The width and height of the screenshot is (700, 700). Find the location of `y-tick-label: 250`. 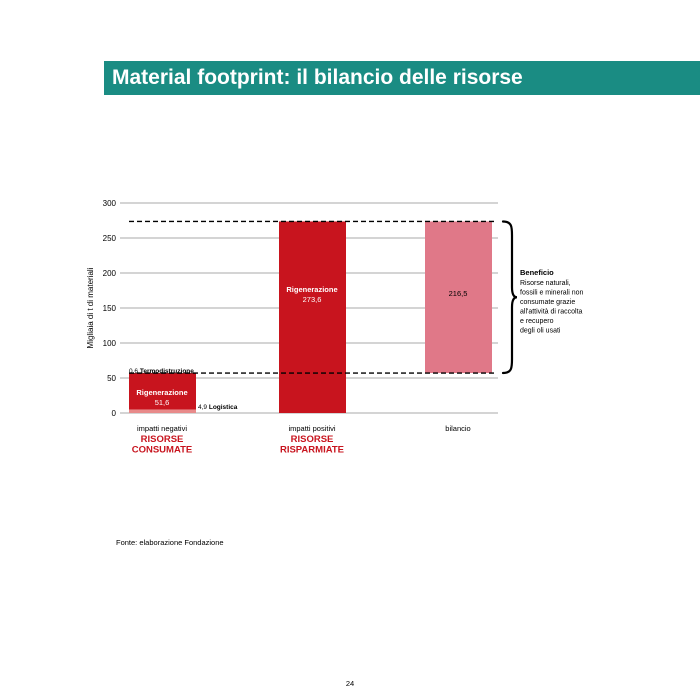

y-tick-label: 250 is located at coordinates (110, 238).